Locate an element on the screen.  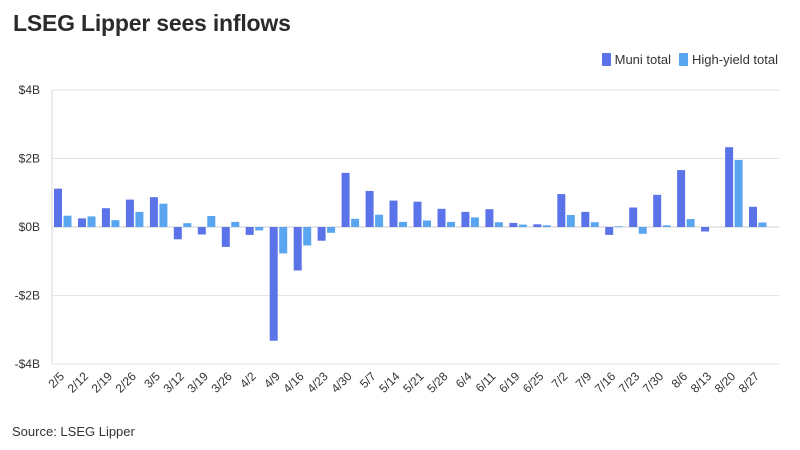
y-tick-label: $0B is located at coordinates (29, 227).